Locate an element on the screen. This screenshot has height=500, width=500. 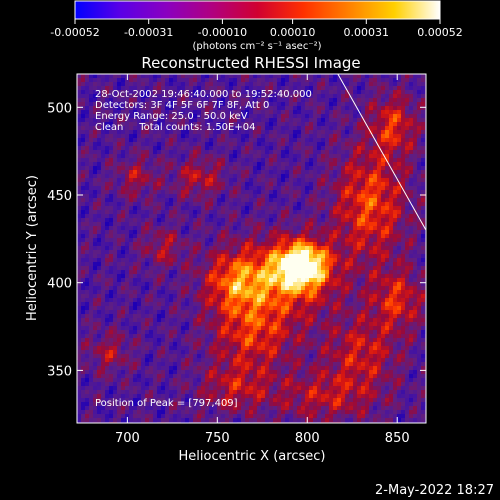
colorbar-tick-label: 0.00010 is located at coordinates (293, 32).